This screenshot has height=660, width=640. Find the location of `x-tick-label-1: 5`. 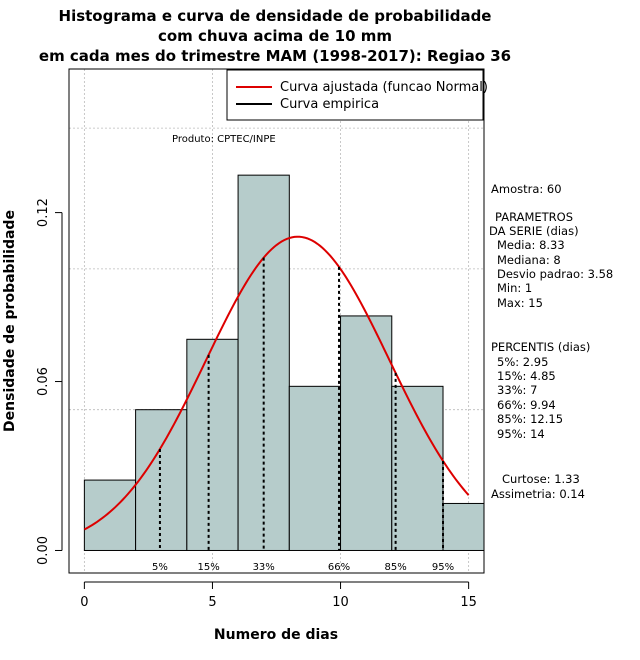

x-tick-label-1: 5 is located at coordinates (212, 602).